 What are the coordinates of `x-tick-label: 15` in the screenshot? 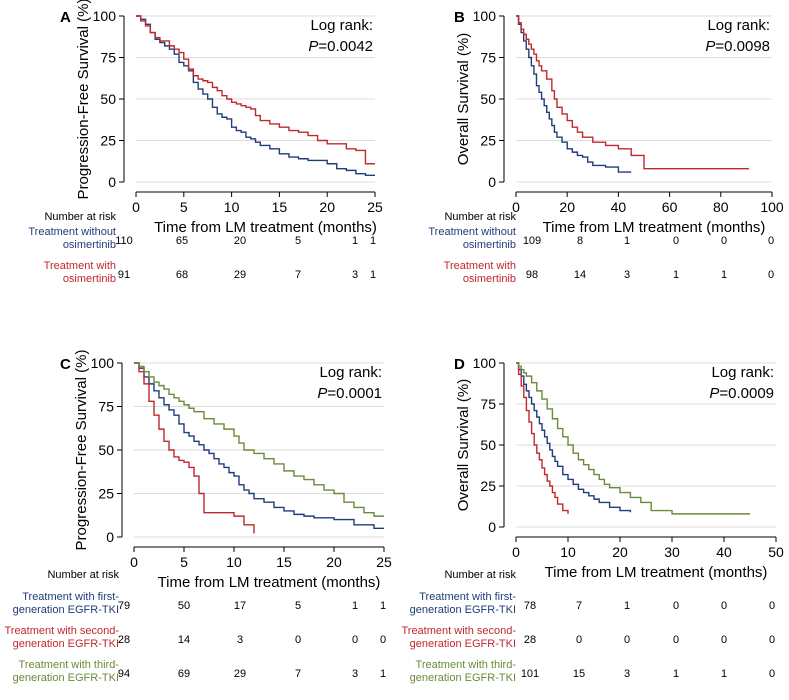 It's located at (280, 207).